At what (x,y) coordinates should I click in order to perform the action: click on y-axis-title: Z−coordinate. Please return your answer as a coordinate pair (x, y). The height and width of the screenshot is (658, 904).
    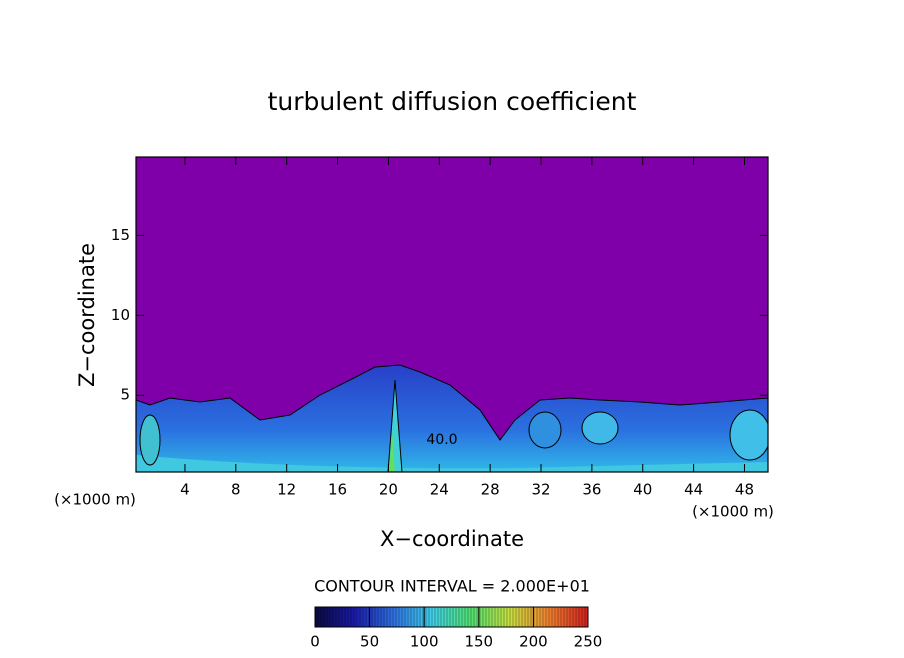
    Looking at the image, I should click on (87, 315).